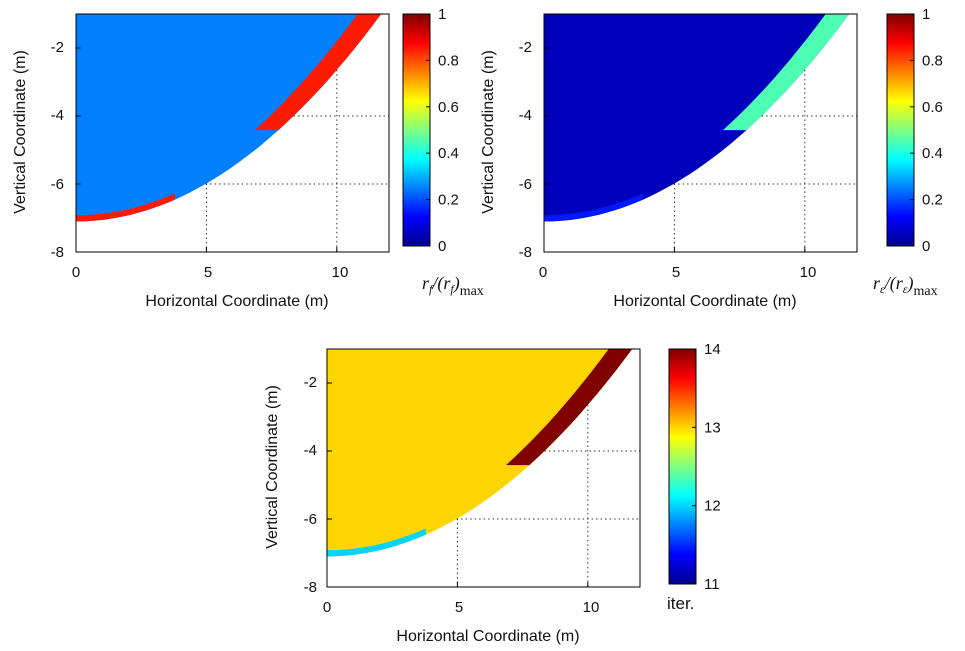  What do you see at coordinates (20, 132) in the screenshot?
I see `y-axis-label-rf: Vertical Coordinate (m)` at bounding box center [20, 132].